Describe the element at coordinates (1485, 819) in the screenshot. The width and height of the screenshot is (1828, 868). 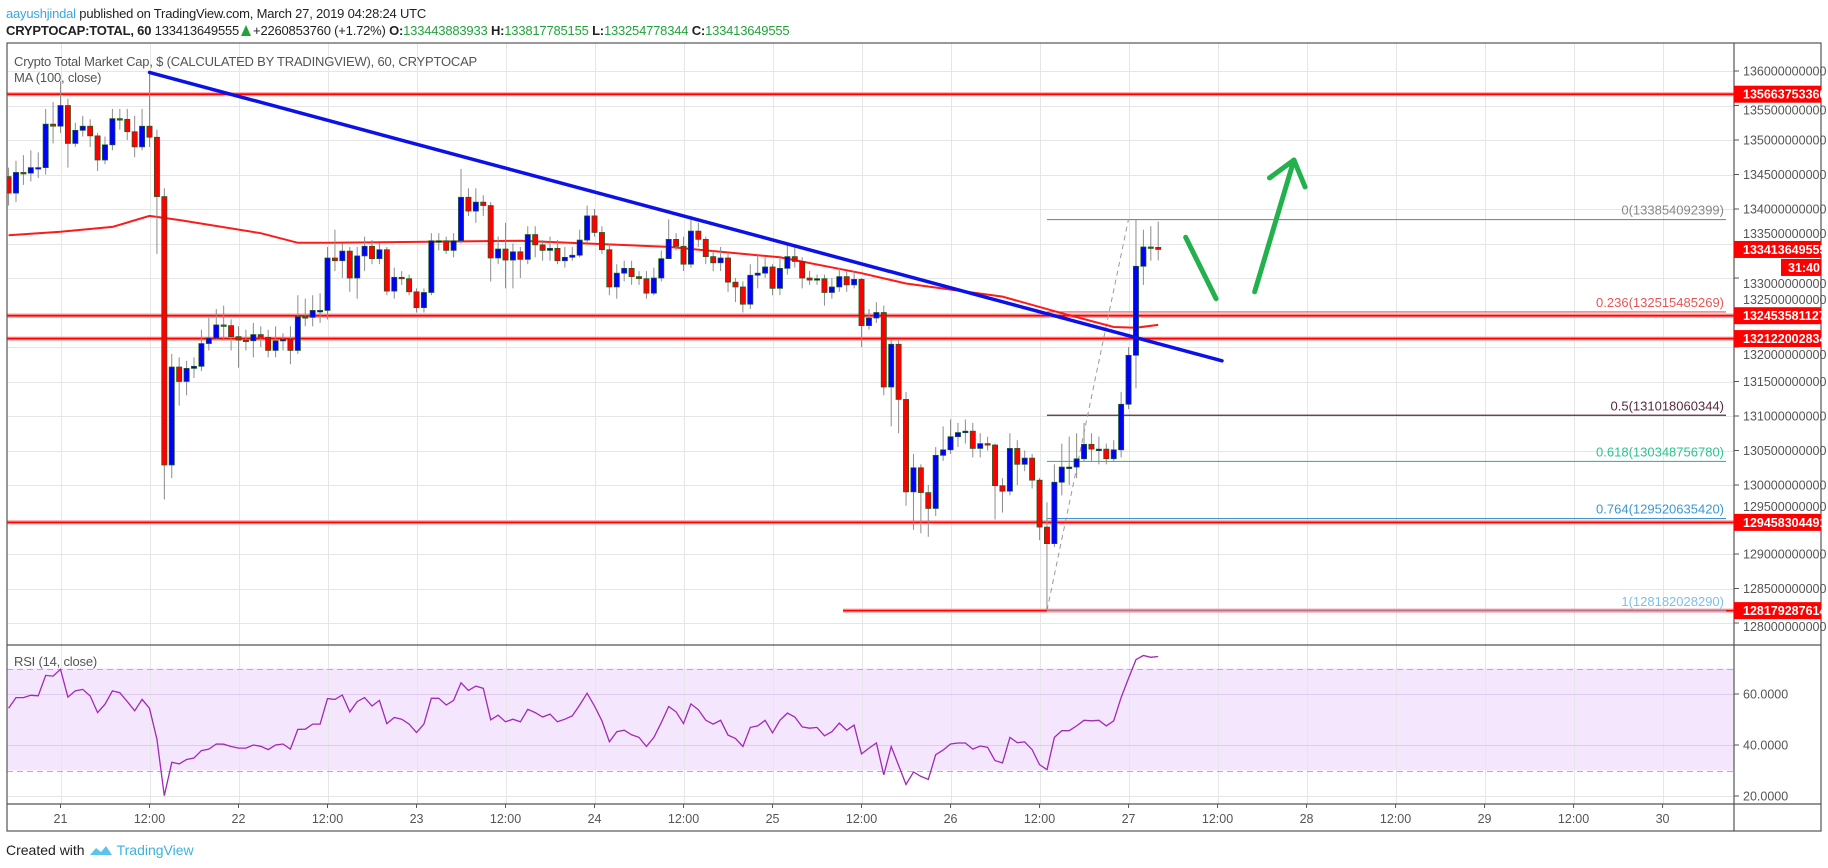
I see `time-tick-label: 29` at that location.